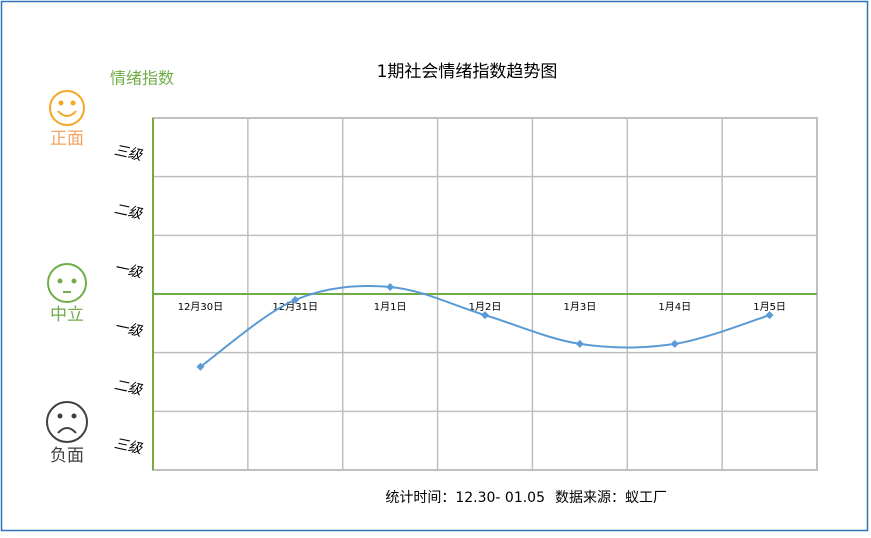 The width and height of the screenshot is (871, 538). What do you see at coordinates (611, 498) in the screenshot?
I see `footer-source: 数据来源：蚁工厂` at bounding box center [611, 498].